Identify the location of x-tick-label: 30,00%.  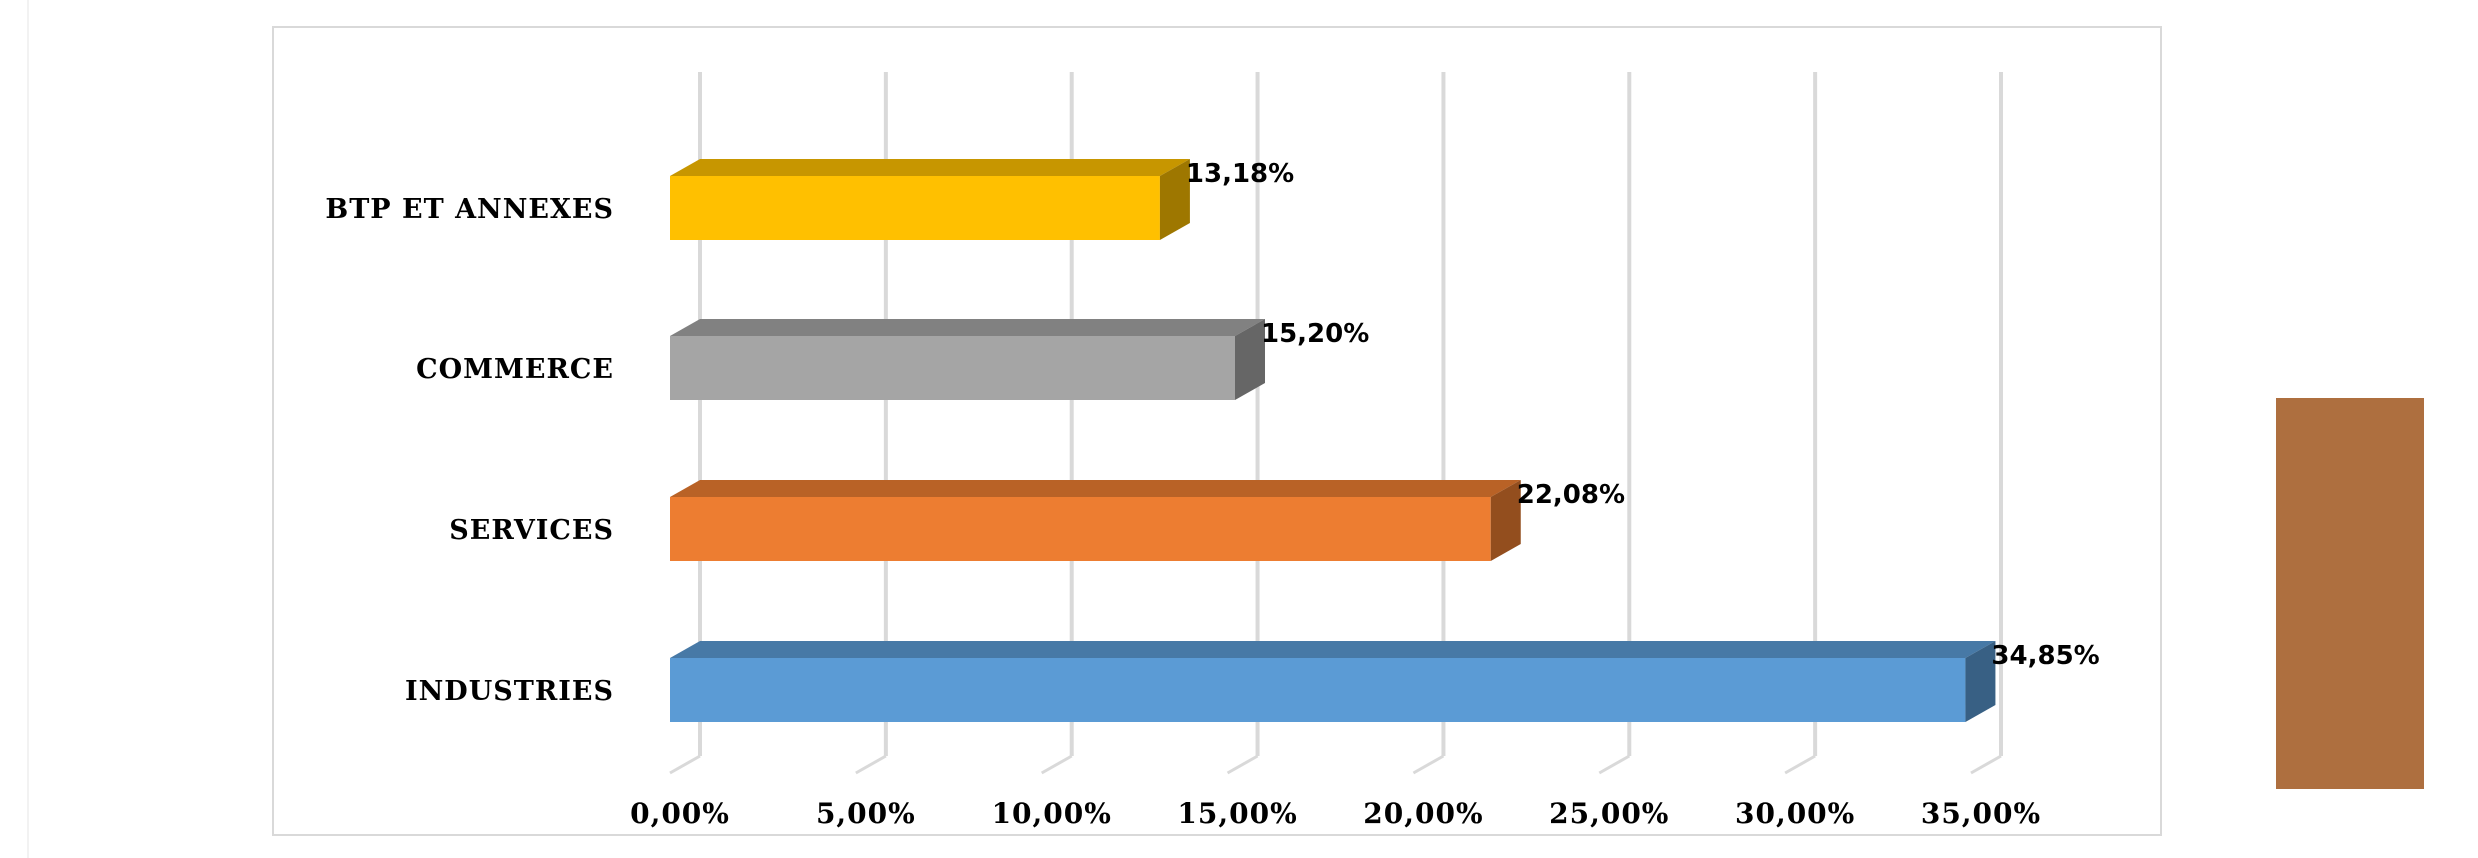
(1795, 813).